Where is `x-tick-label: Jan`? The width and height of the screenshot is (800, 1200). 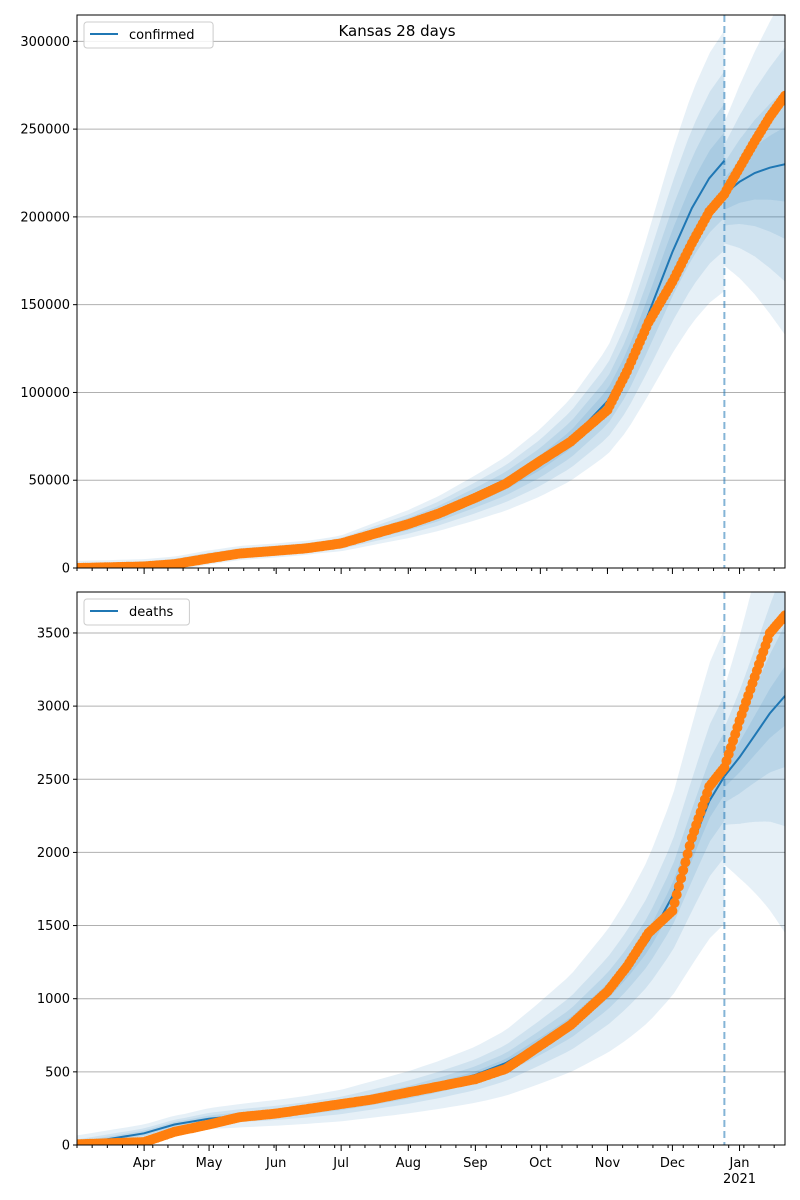 x-tick-label: Jan is located at coordinates (739, 1163).